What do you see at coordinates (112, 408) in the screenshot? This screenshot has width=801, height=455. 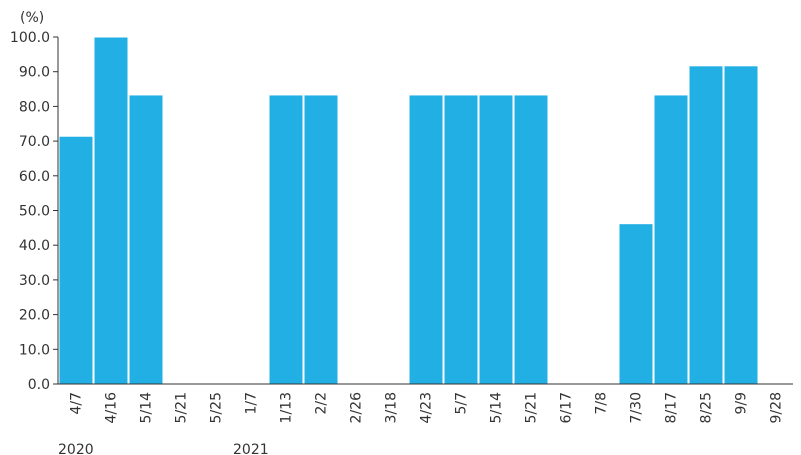 I see `x-tick-label: 4/16` at bounding box center [112, 408].